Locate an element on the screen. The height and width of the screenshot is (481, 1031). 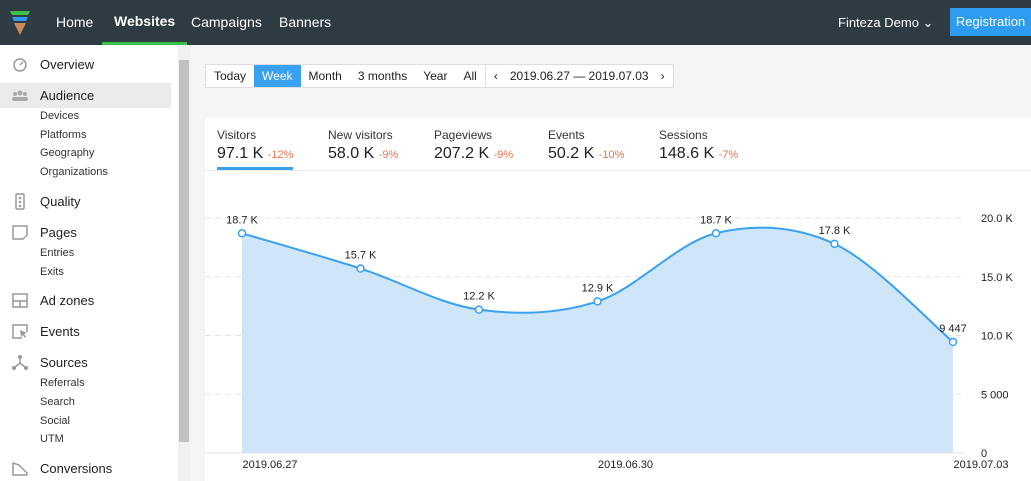
chevron-down-icon: ⌄ is located at coordinates (928, 22).